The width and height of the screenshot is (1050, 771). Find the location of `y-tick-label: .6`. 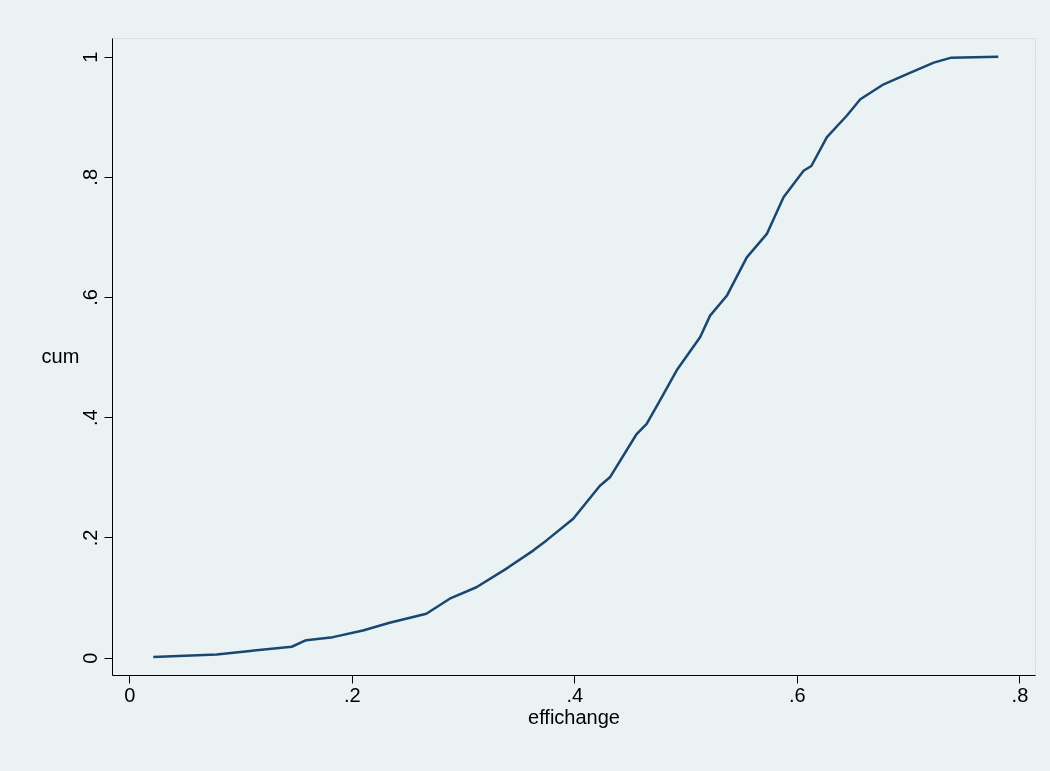

y-tick-label: .6 is located at coordinates (89, 297).